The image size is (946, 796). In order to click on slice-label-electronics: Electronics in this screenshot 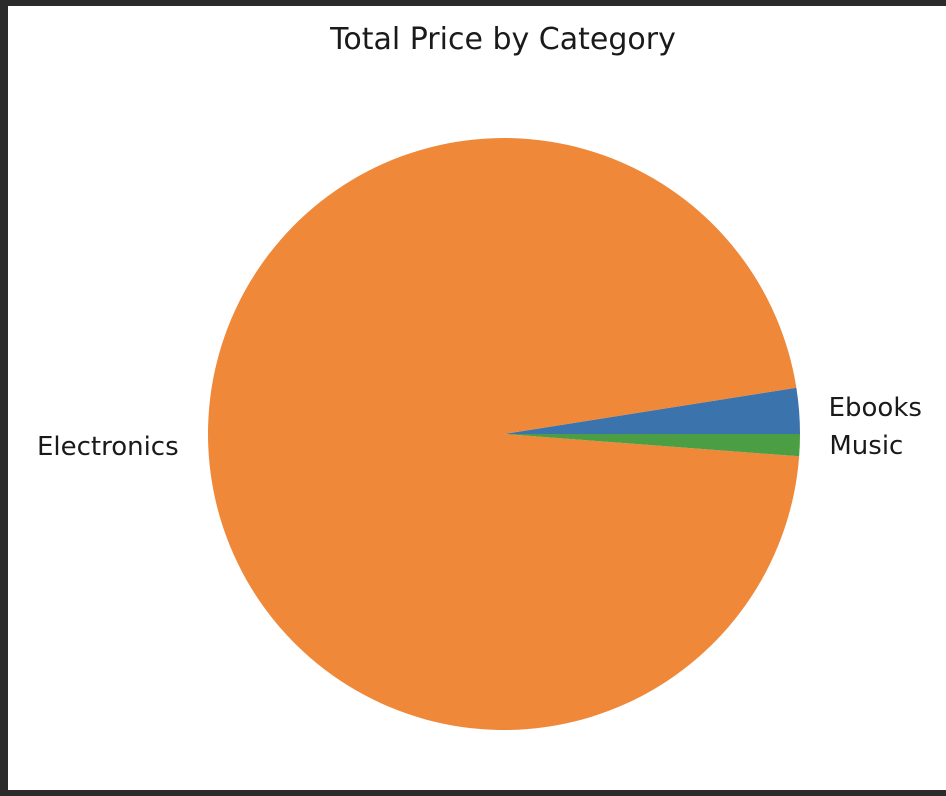, I will do `click(108, 447)`.